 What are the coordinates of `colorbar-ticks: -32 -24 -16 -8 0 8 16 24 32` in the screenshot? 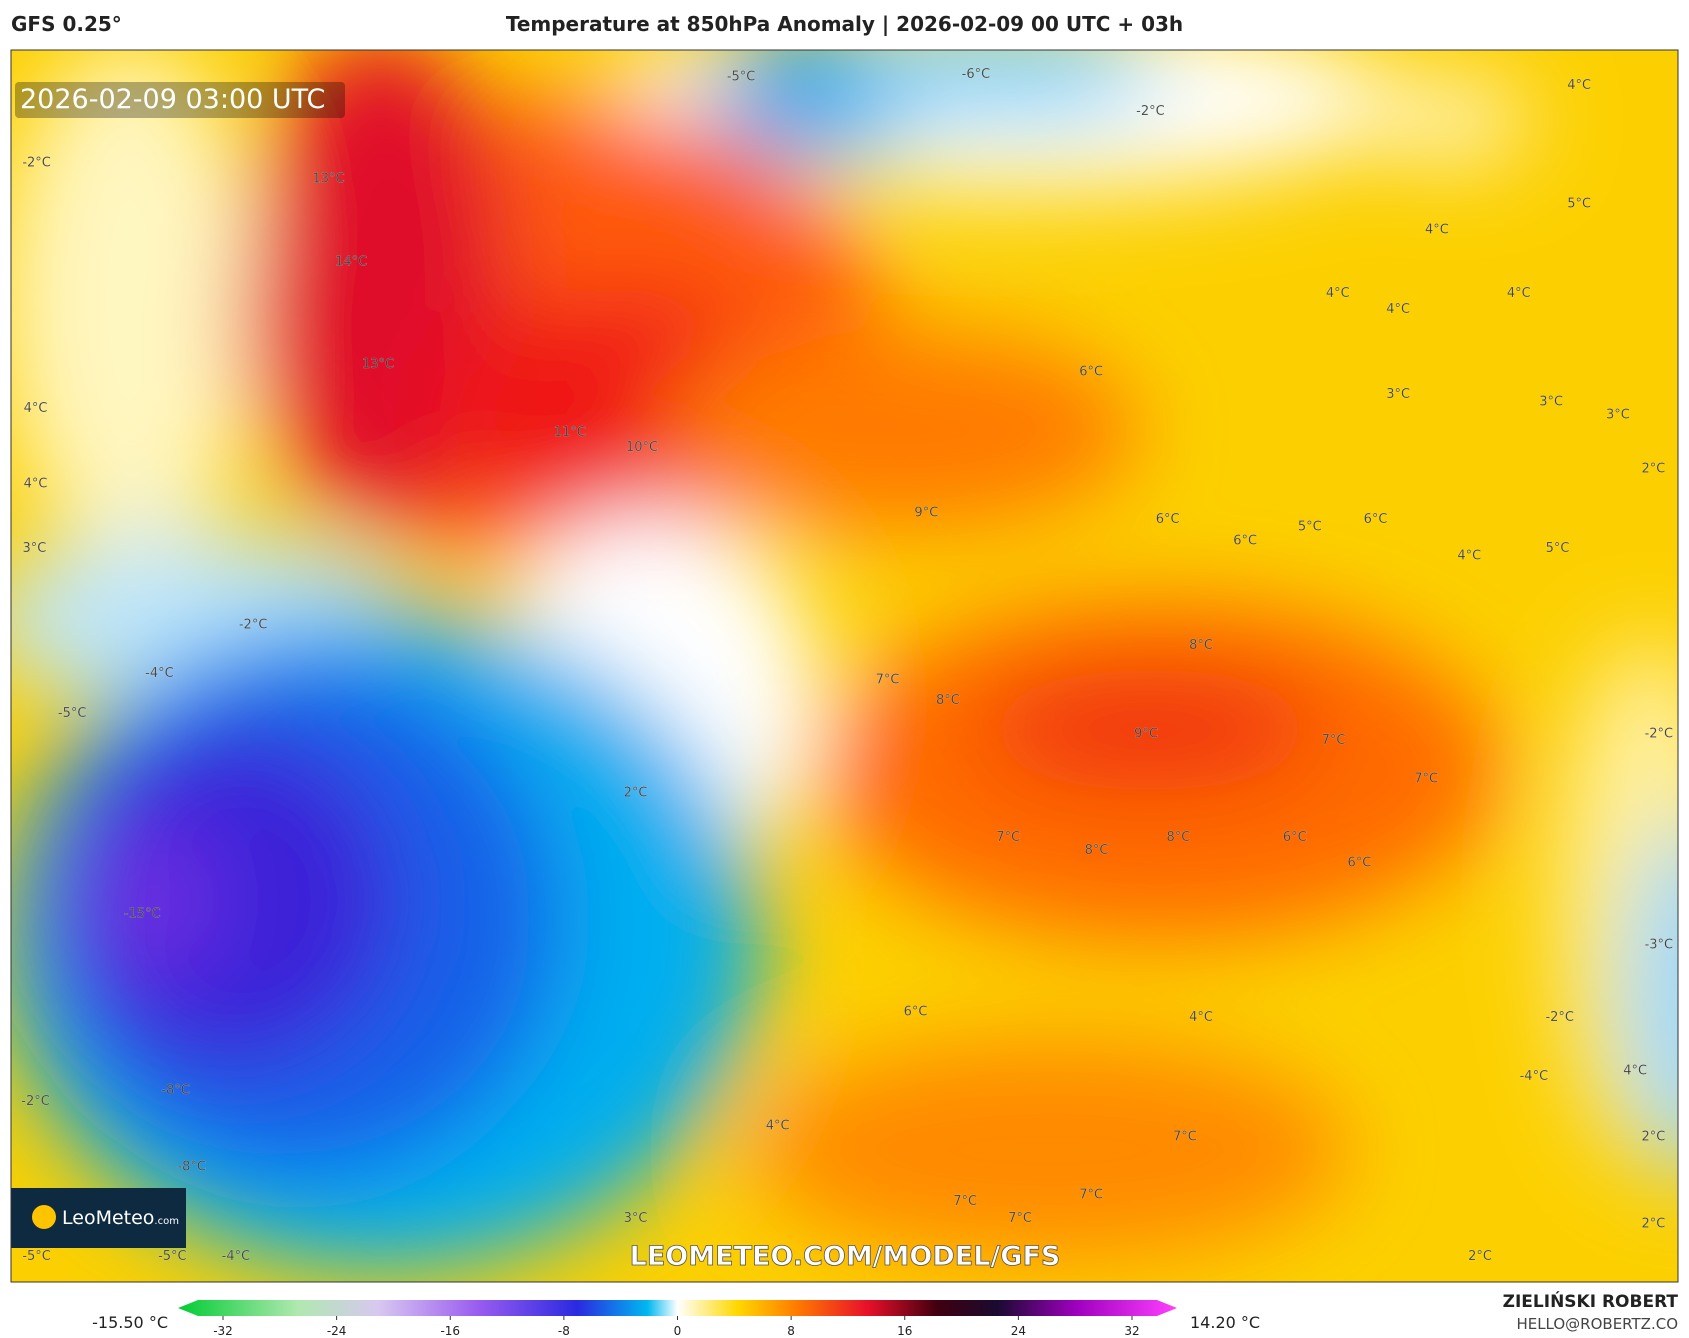 It's located at (676, 1327).